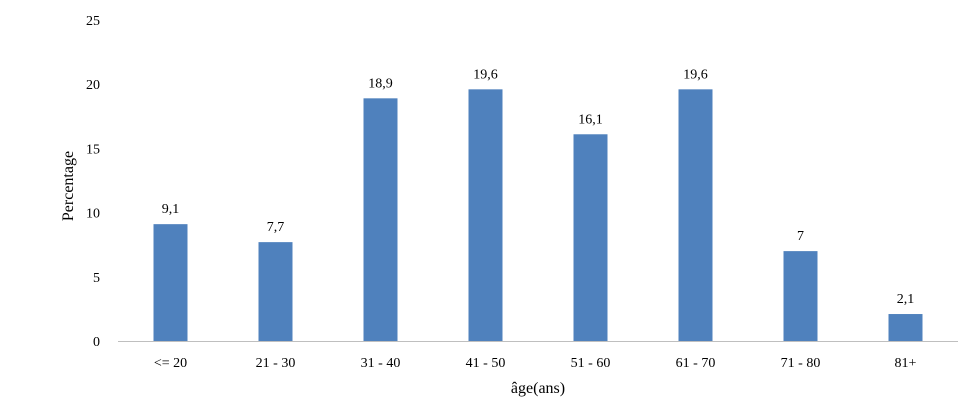  What do you see at coordinates (93, 85) in the screenshot?
I see `y-tick-label: 20` at bounding box center [93, 85].